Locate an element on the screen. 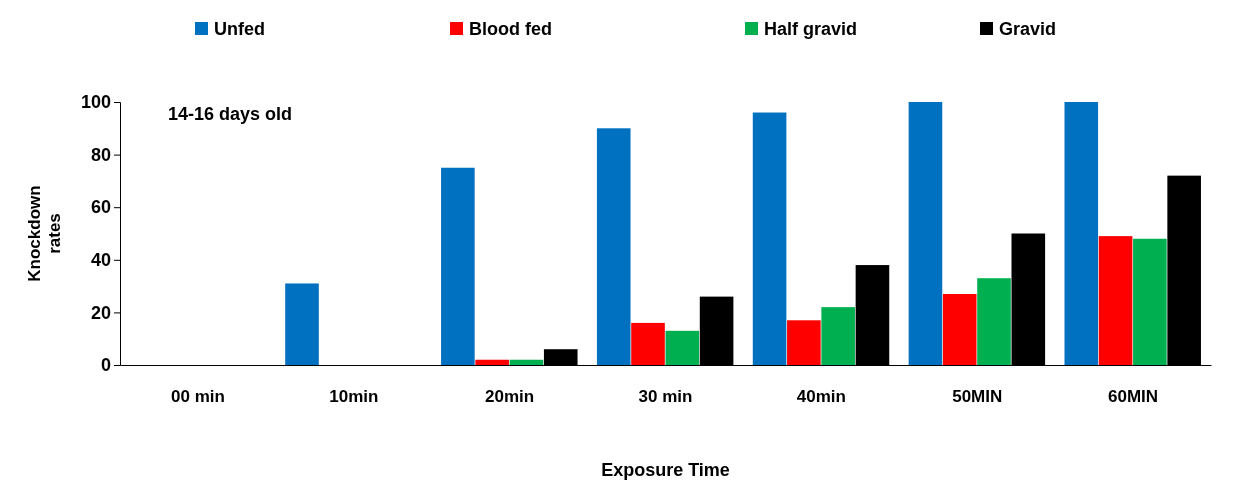  y-axis-title: Knockdown rates is located at coordinates (45, 233).